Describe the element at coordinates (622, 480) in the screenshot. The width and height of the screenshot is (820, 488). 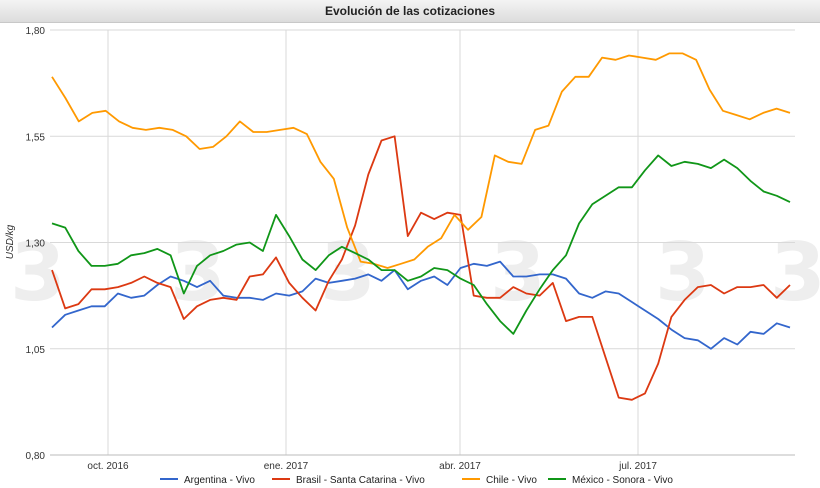
I see `legend-label: México - Sonora - Vivo` at that location.